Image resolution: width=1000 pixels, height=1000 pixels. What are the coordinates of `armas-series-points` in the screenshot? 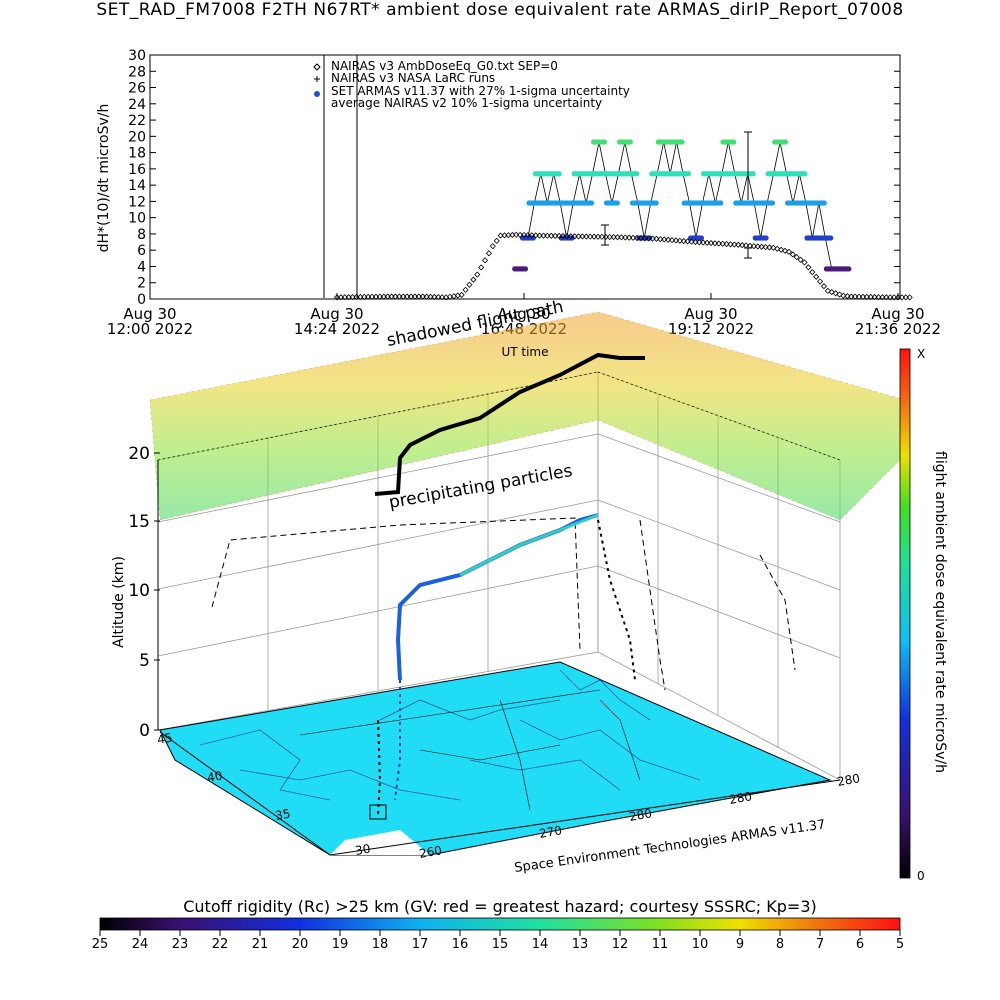 It's located at (682, 205).